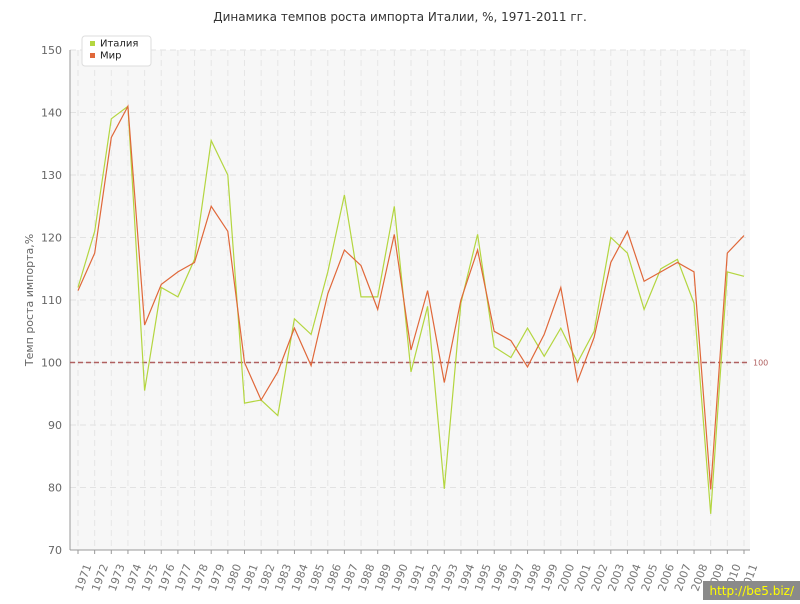 This screenshot has height=604, width=800. What do you see at coordinates (51, 300) in the screenshot?
I see `y-tick-label: 110` at bounding box center [51, 300].